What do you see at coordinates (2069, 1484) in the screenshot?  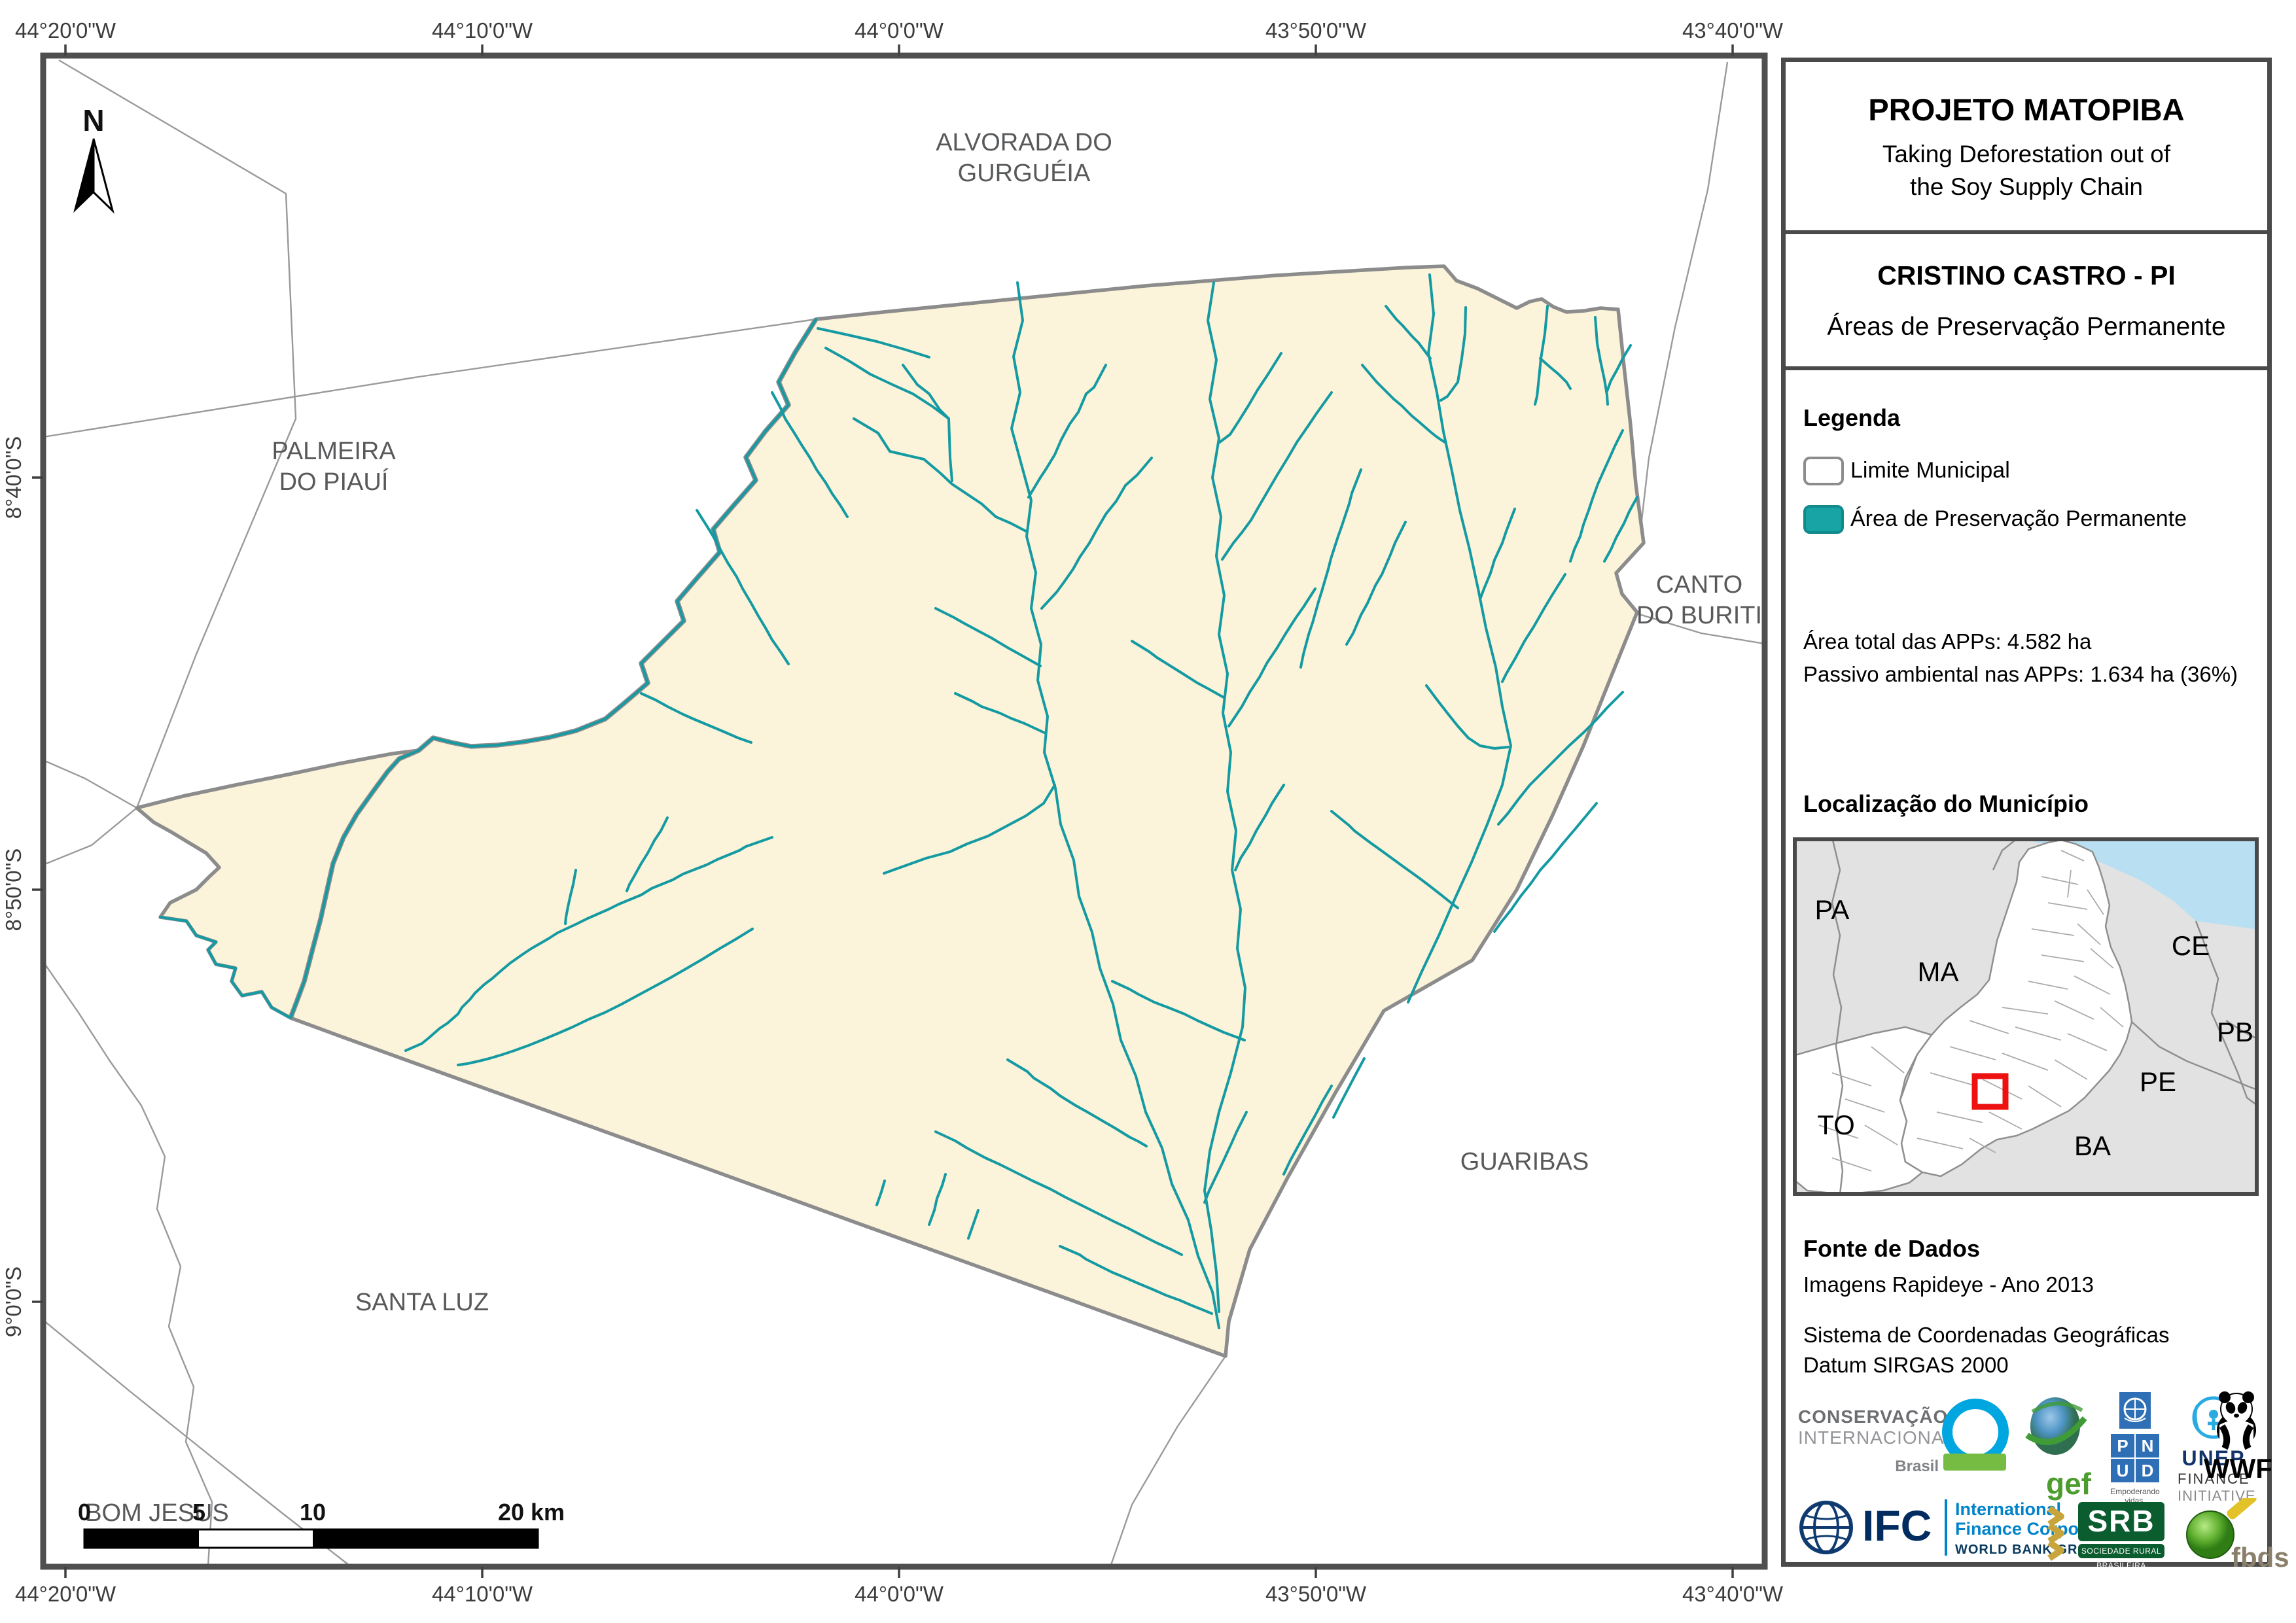 I see `gef-logo-text: gef` at bounding box center [2069, 1484].